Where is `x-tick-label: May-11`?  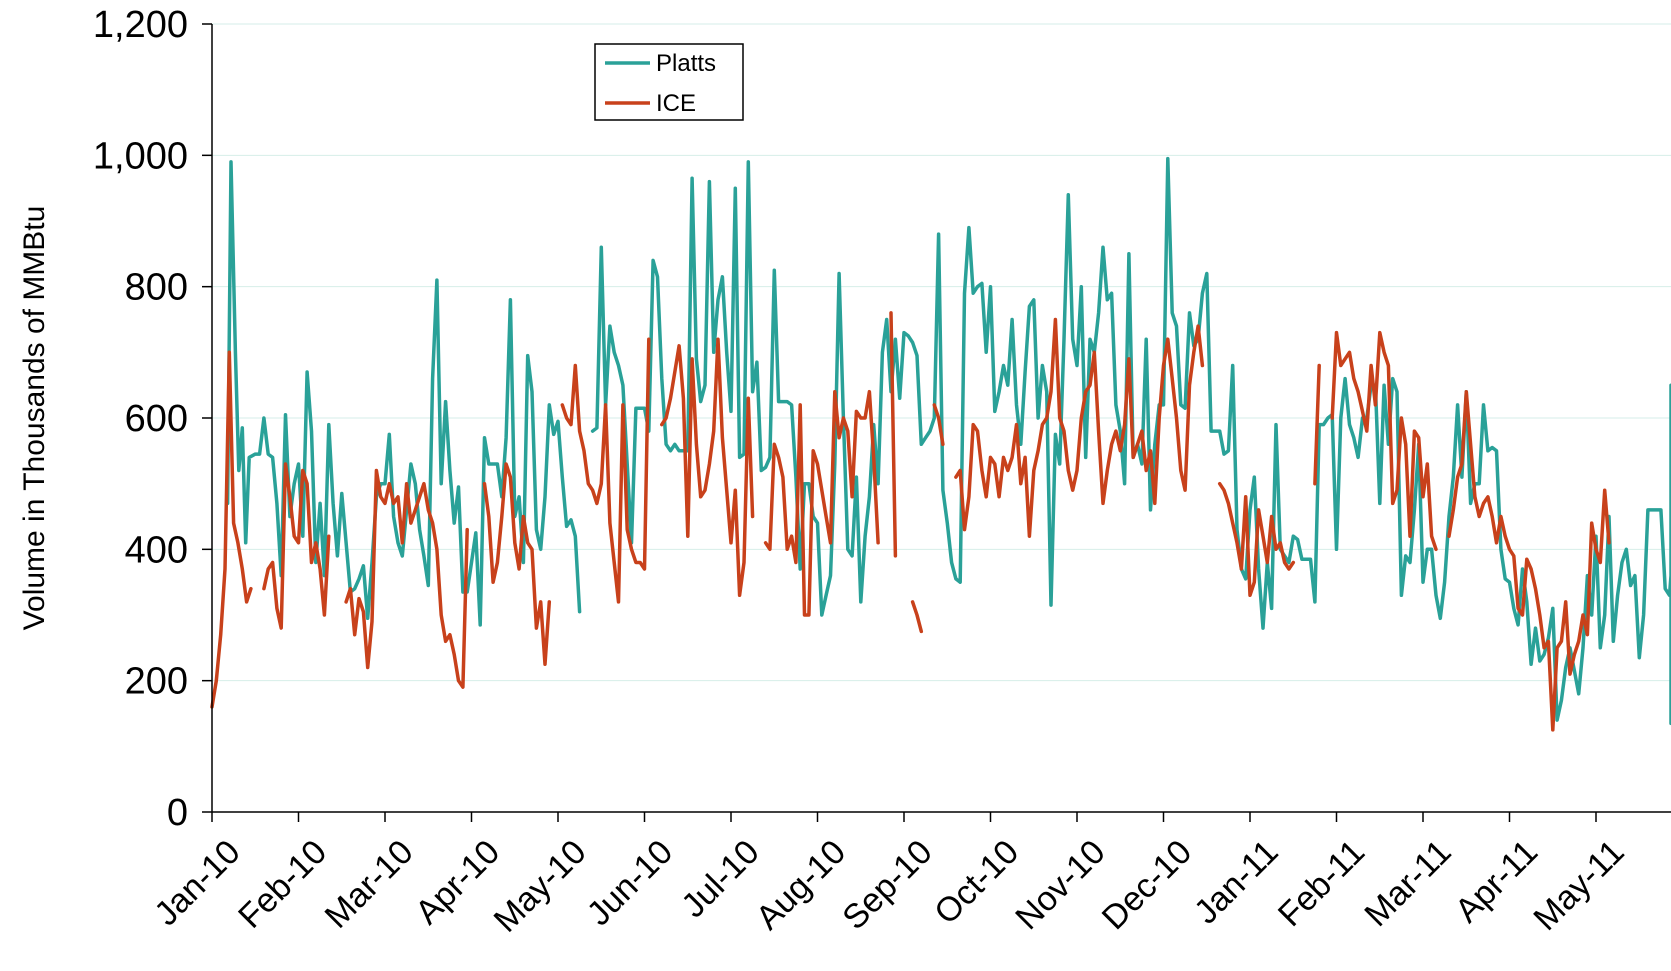 x-tick-label: May-11 is located at coordinates (1578, 885).